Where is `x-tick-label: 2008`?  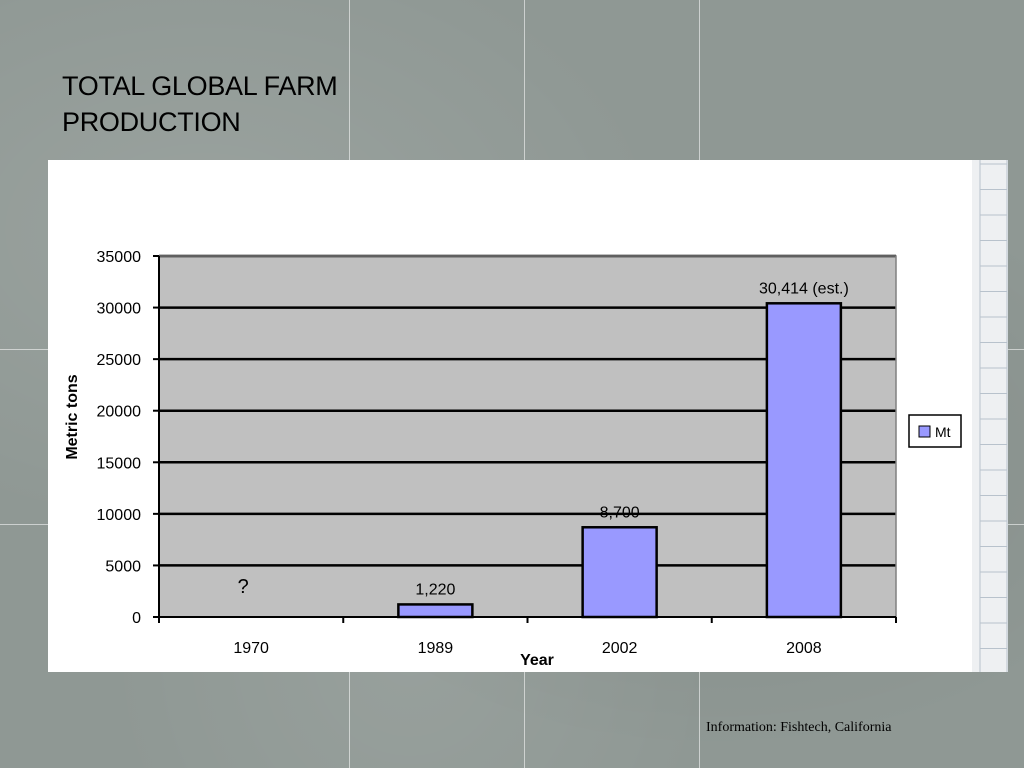
x-tick-label: 2008 is located at coordinates (804, 648).